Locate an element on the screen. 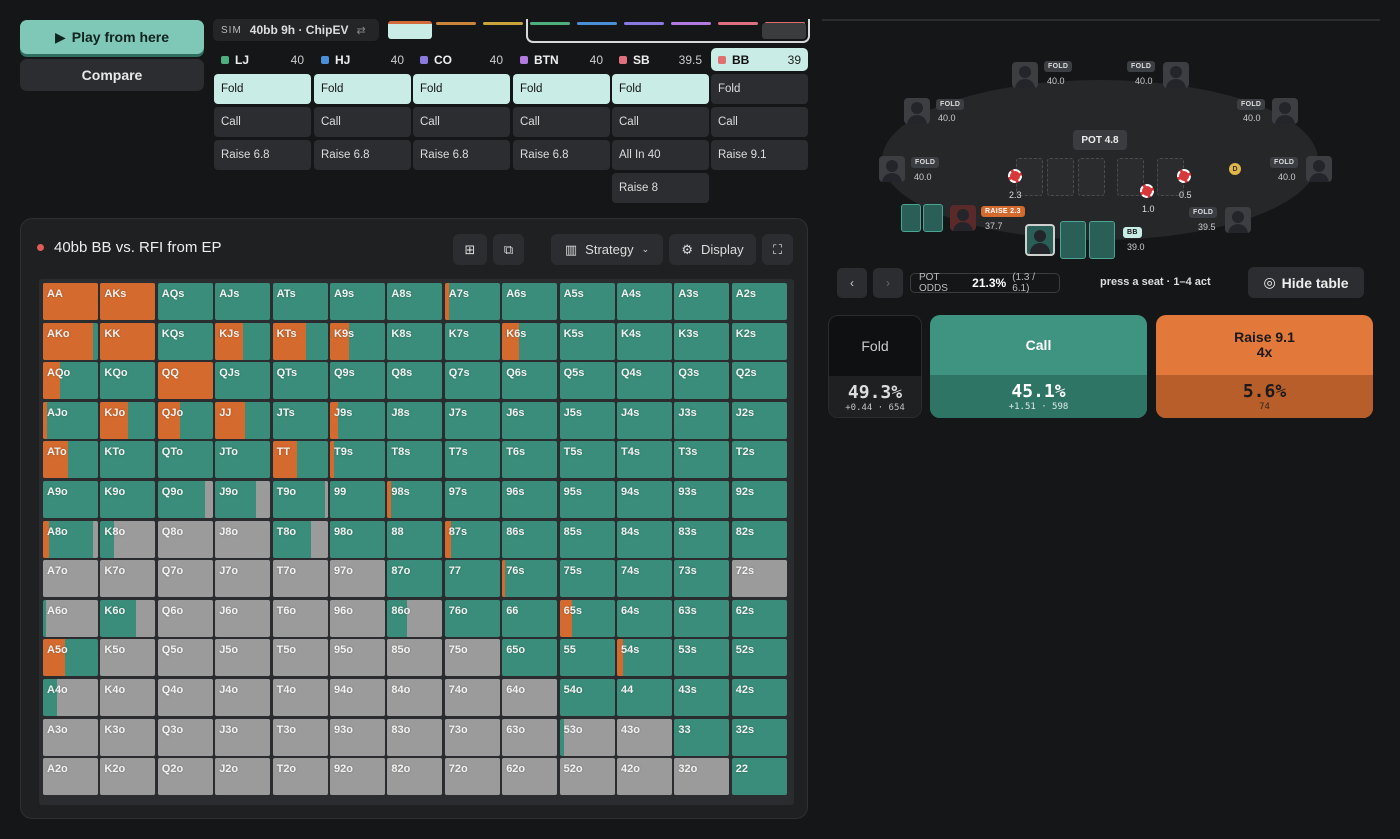 The height and width of the screenshot is (839, 1400). hand-cell: 92s is located at coordinates (759, 499).